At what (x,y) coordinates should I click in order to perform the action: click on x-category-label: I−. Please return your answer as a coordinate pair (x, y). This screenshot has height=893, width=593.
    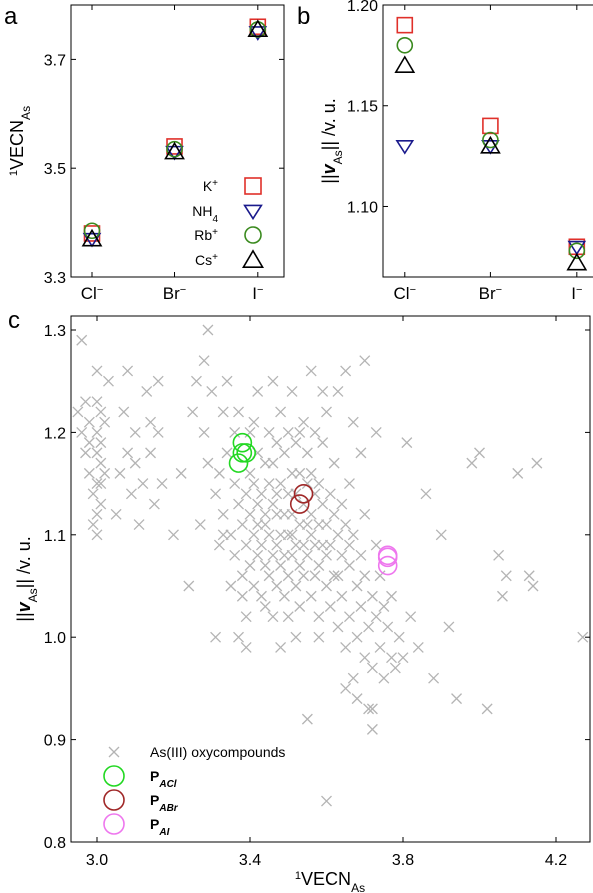
    Looking at the image, I should click on (257, 293).